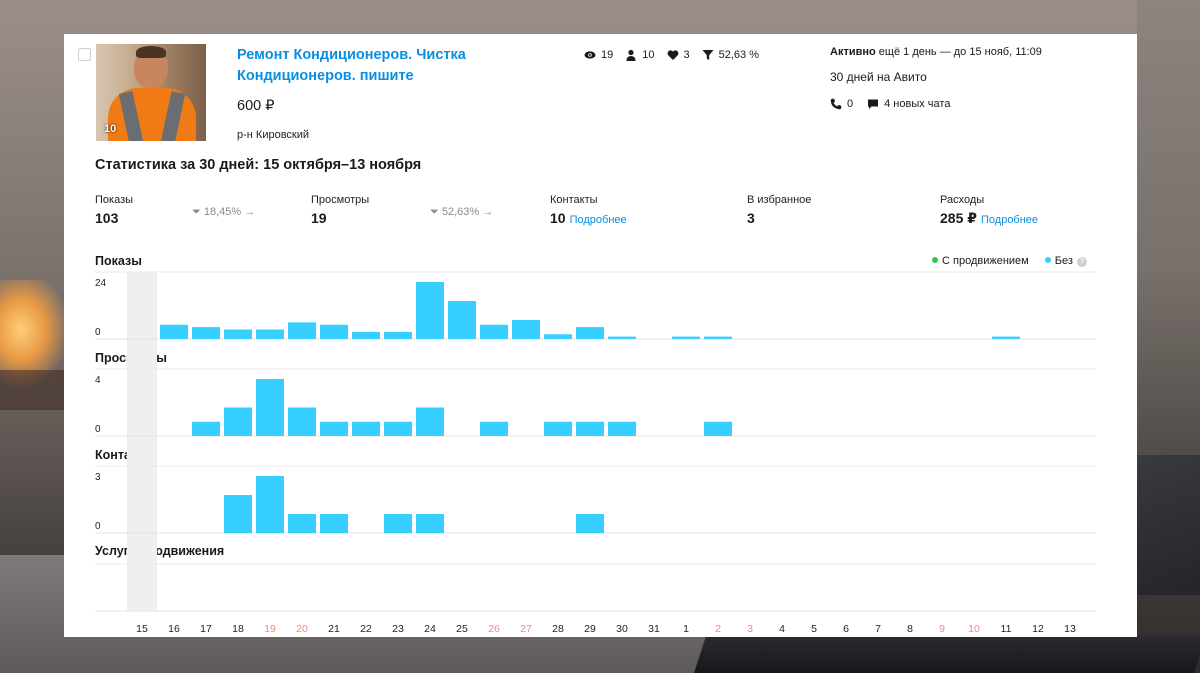 This screenshot has height=673, width=1200. Describe the element at coordinates (462, 629) in the screenshot. I see `x-tick-label: 25` at that location.